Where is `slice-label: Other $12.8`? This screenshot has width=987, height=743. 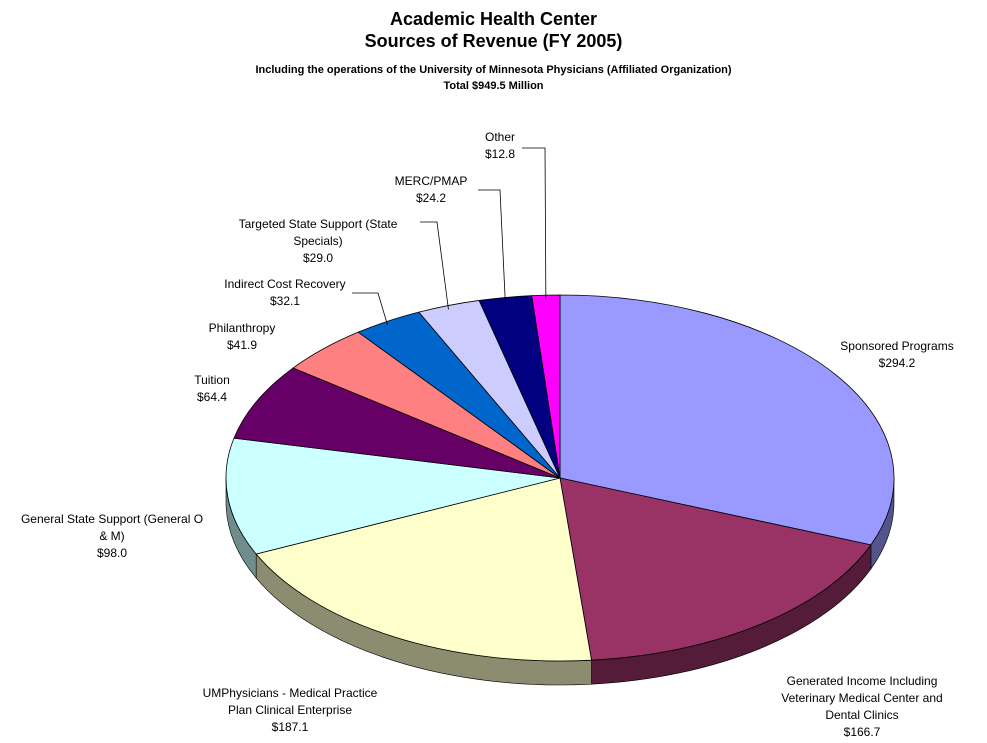
slice-label: Other $12.8 is located at coordinates (500, 146).